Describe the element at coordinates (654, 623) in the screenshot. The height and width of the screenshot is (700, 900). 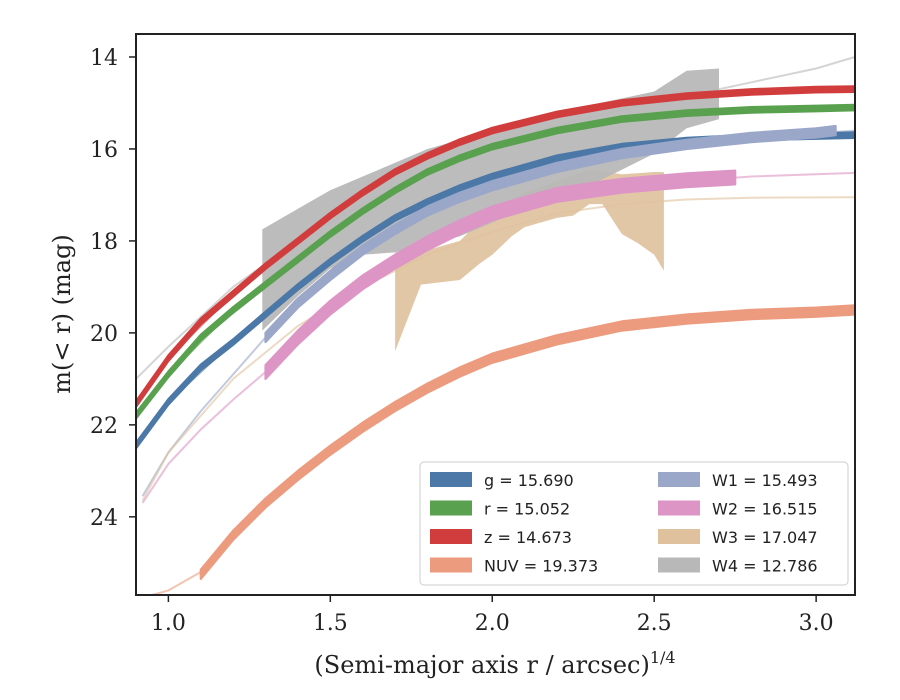
I see `x-tick-label: 2.5` at that location.